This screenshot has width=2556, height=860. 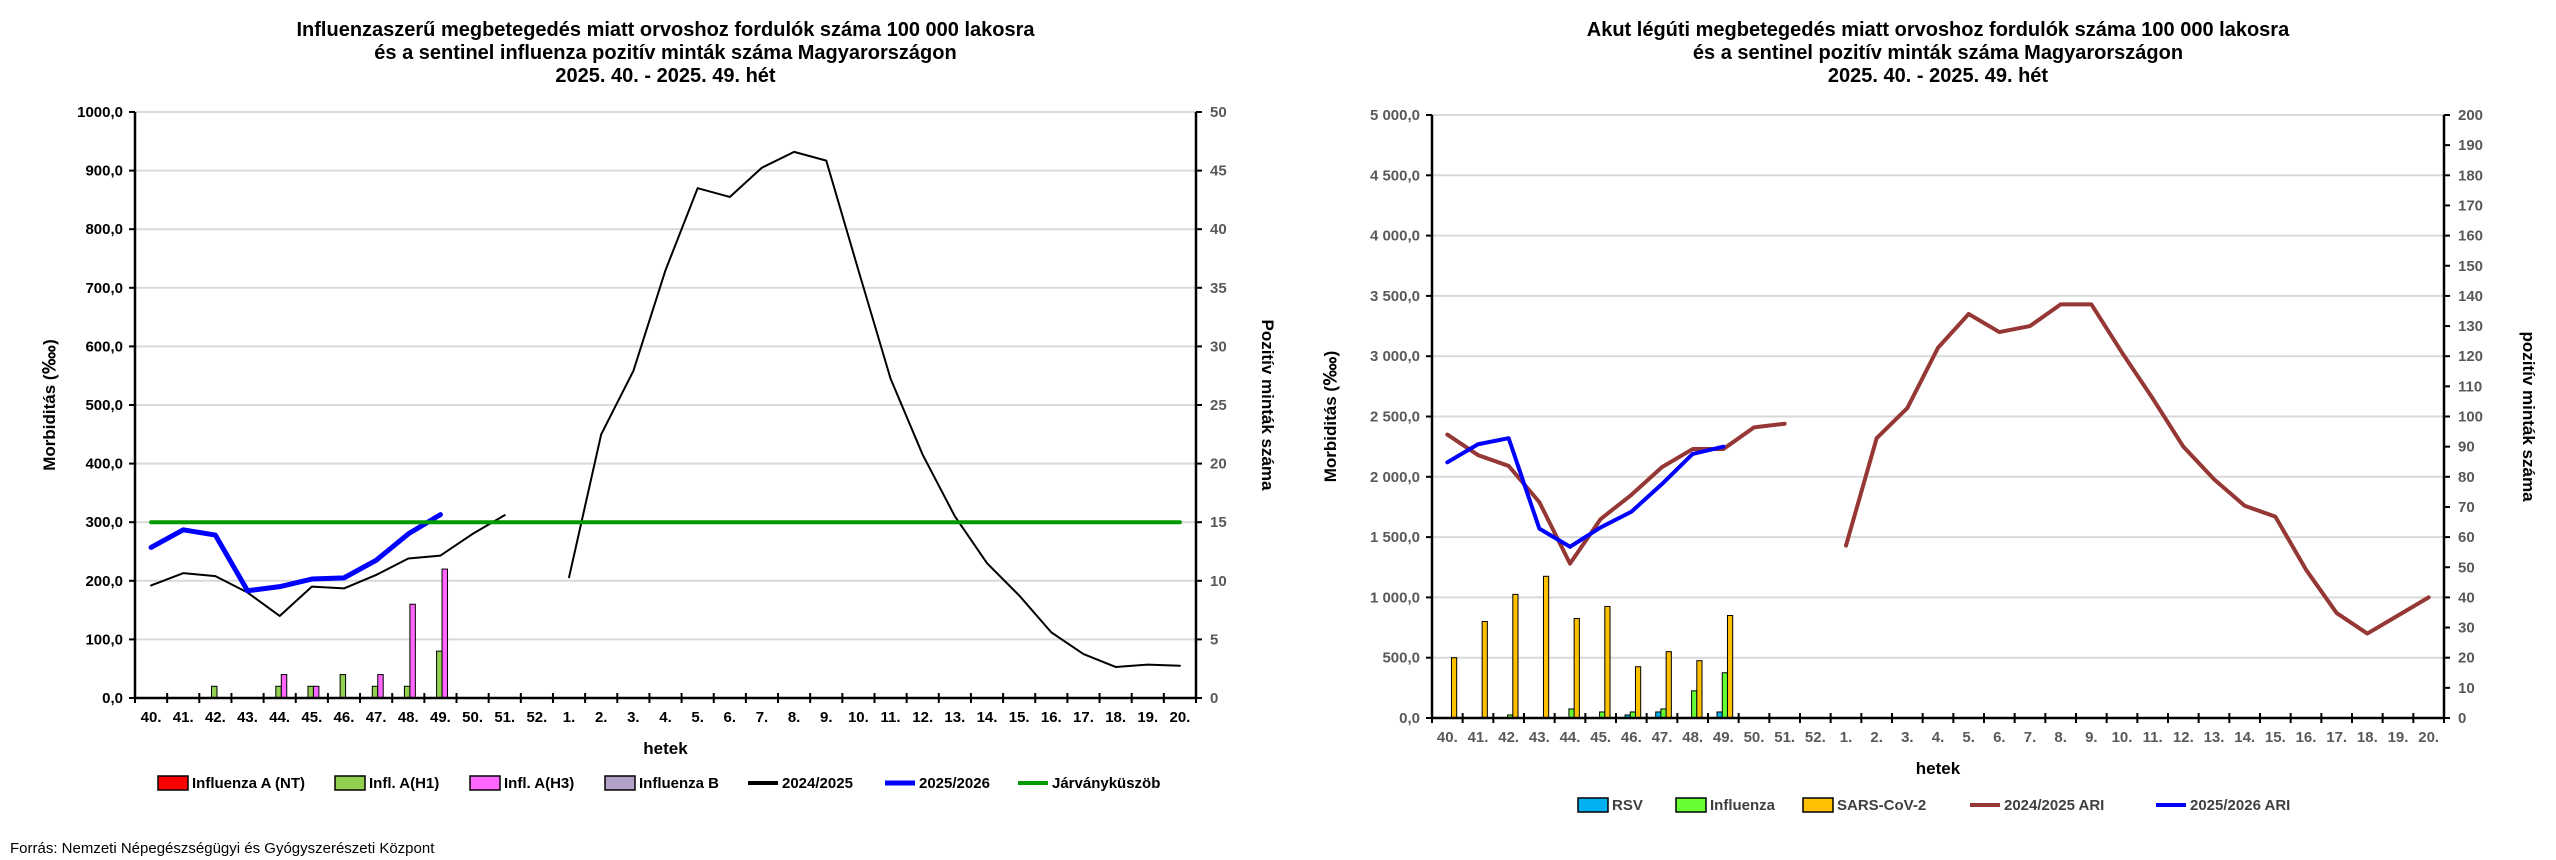 What do you see at coordinates (2214, 737) in the screenshot?
I see `x-tick-label: 13.` at bounding box center [2214, 737].